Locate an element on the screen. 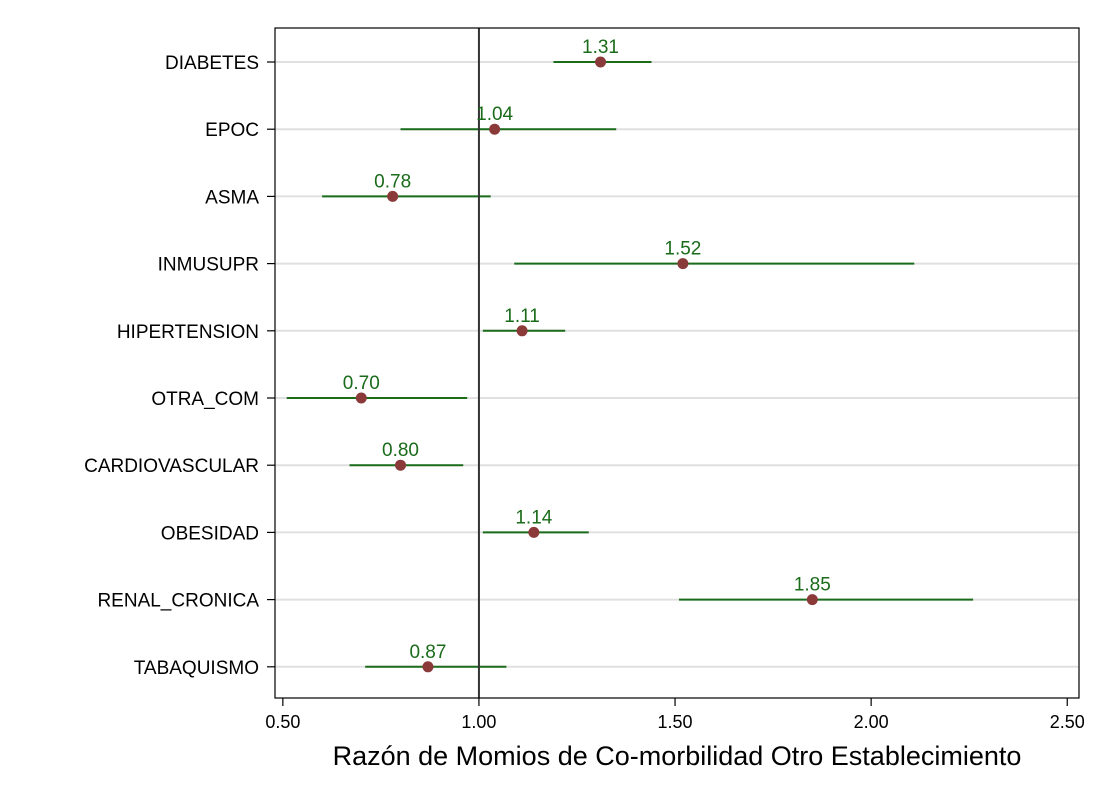  value-label: 1.31 is located at coordinates (600, 47).